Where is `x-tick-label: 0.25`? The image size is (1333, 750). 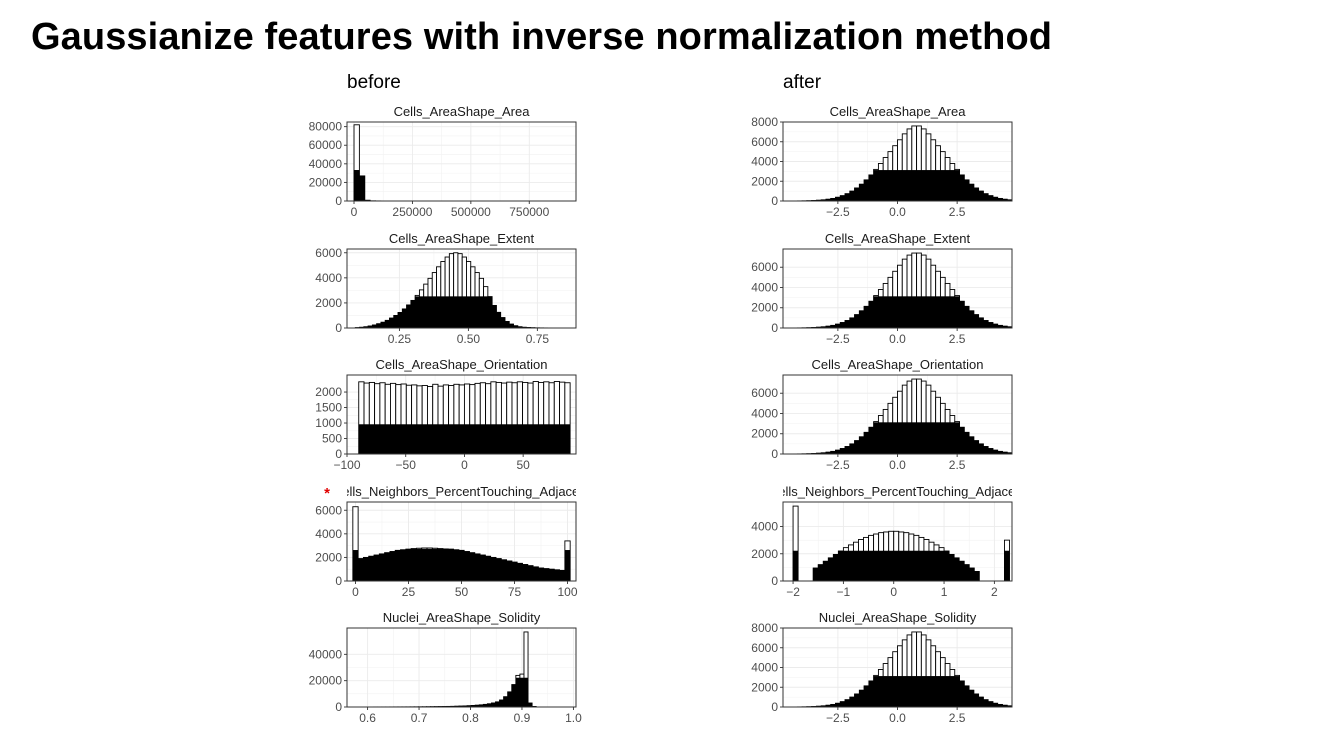 x-tick-label: 0.25 is located at coordinates (400, 339).